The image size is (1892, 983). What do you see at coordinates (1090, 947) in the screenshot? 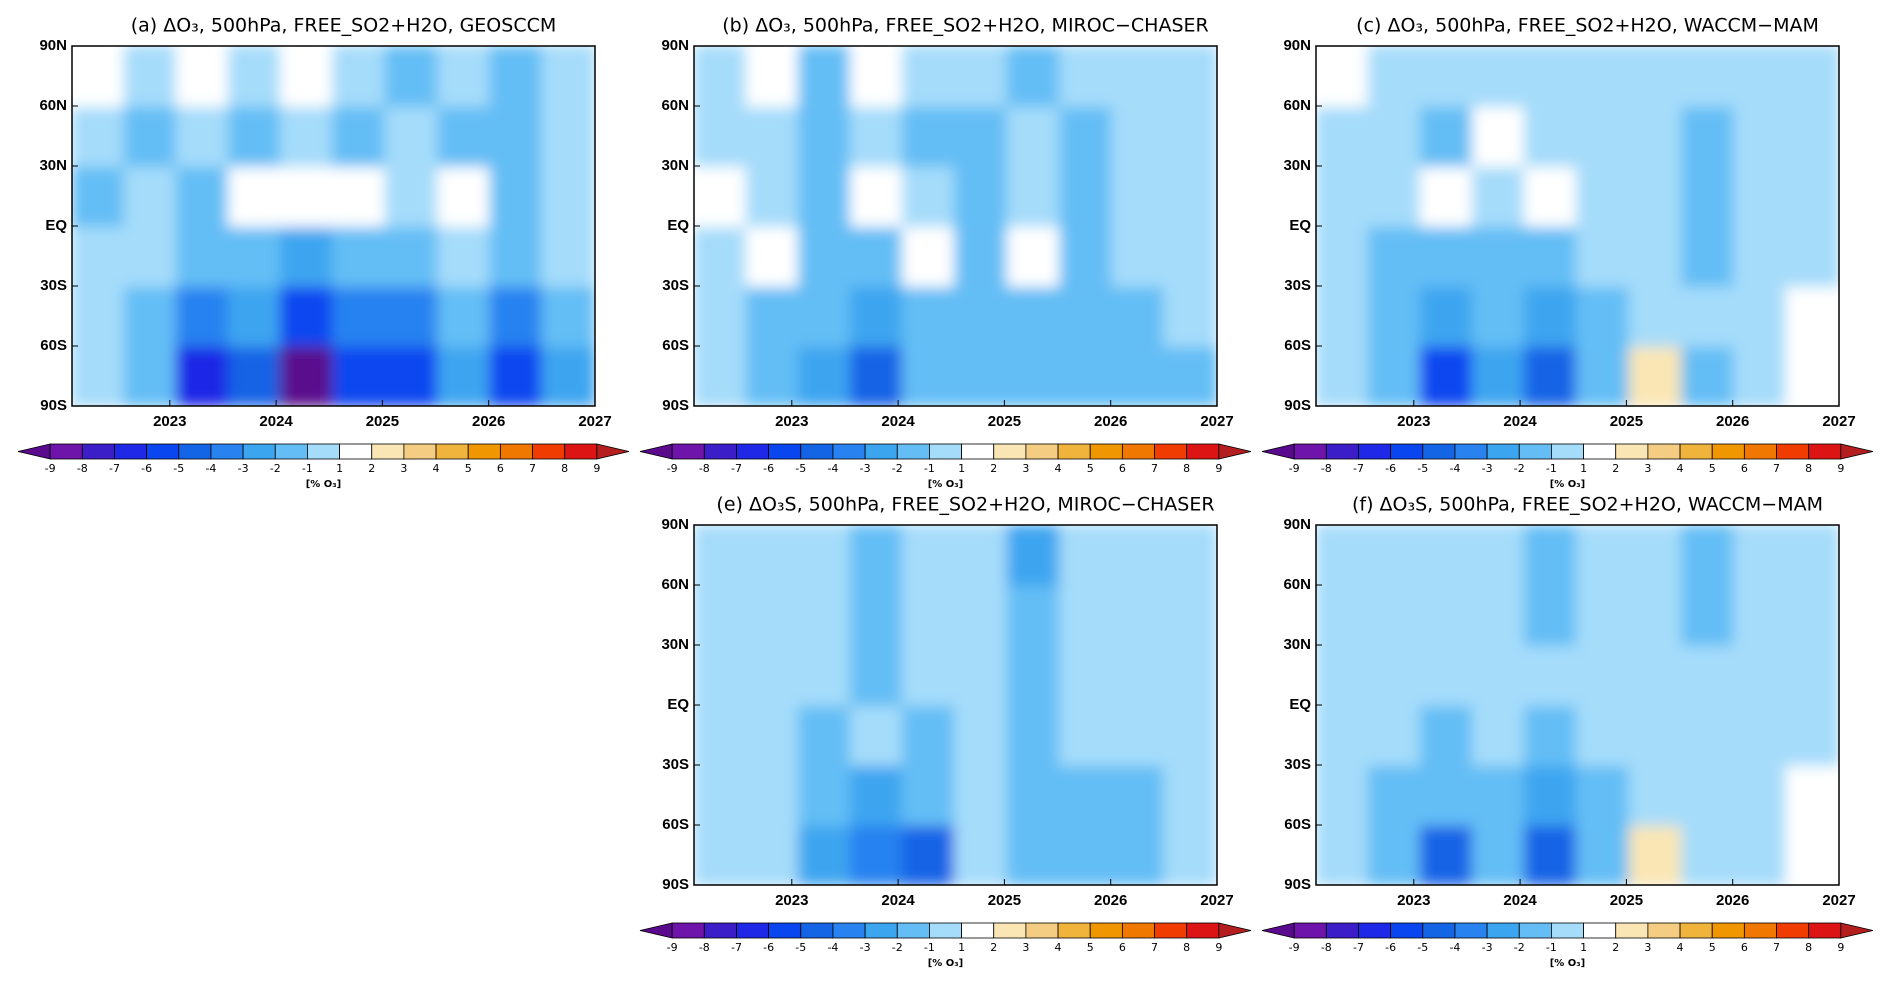
I see `colorbar-label: 5` at bounding box center [1090, 947].